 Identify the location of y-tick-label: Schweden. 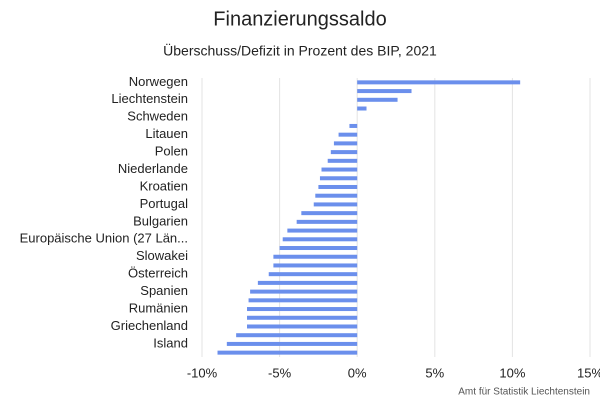
(157, 116).